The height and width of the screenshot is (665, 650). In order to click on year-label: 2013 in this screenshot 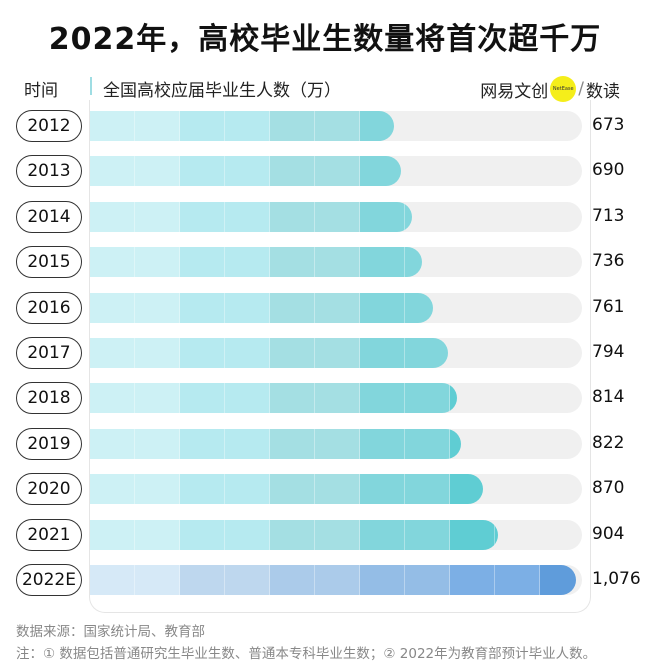, I will do `click(49, 171)`.